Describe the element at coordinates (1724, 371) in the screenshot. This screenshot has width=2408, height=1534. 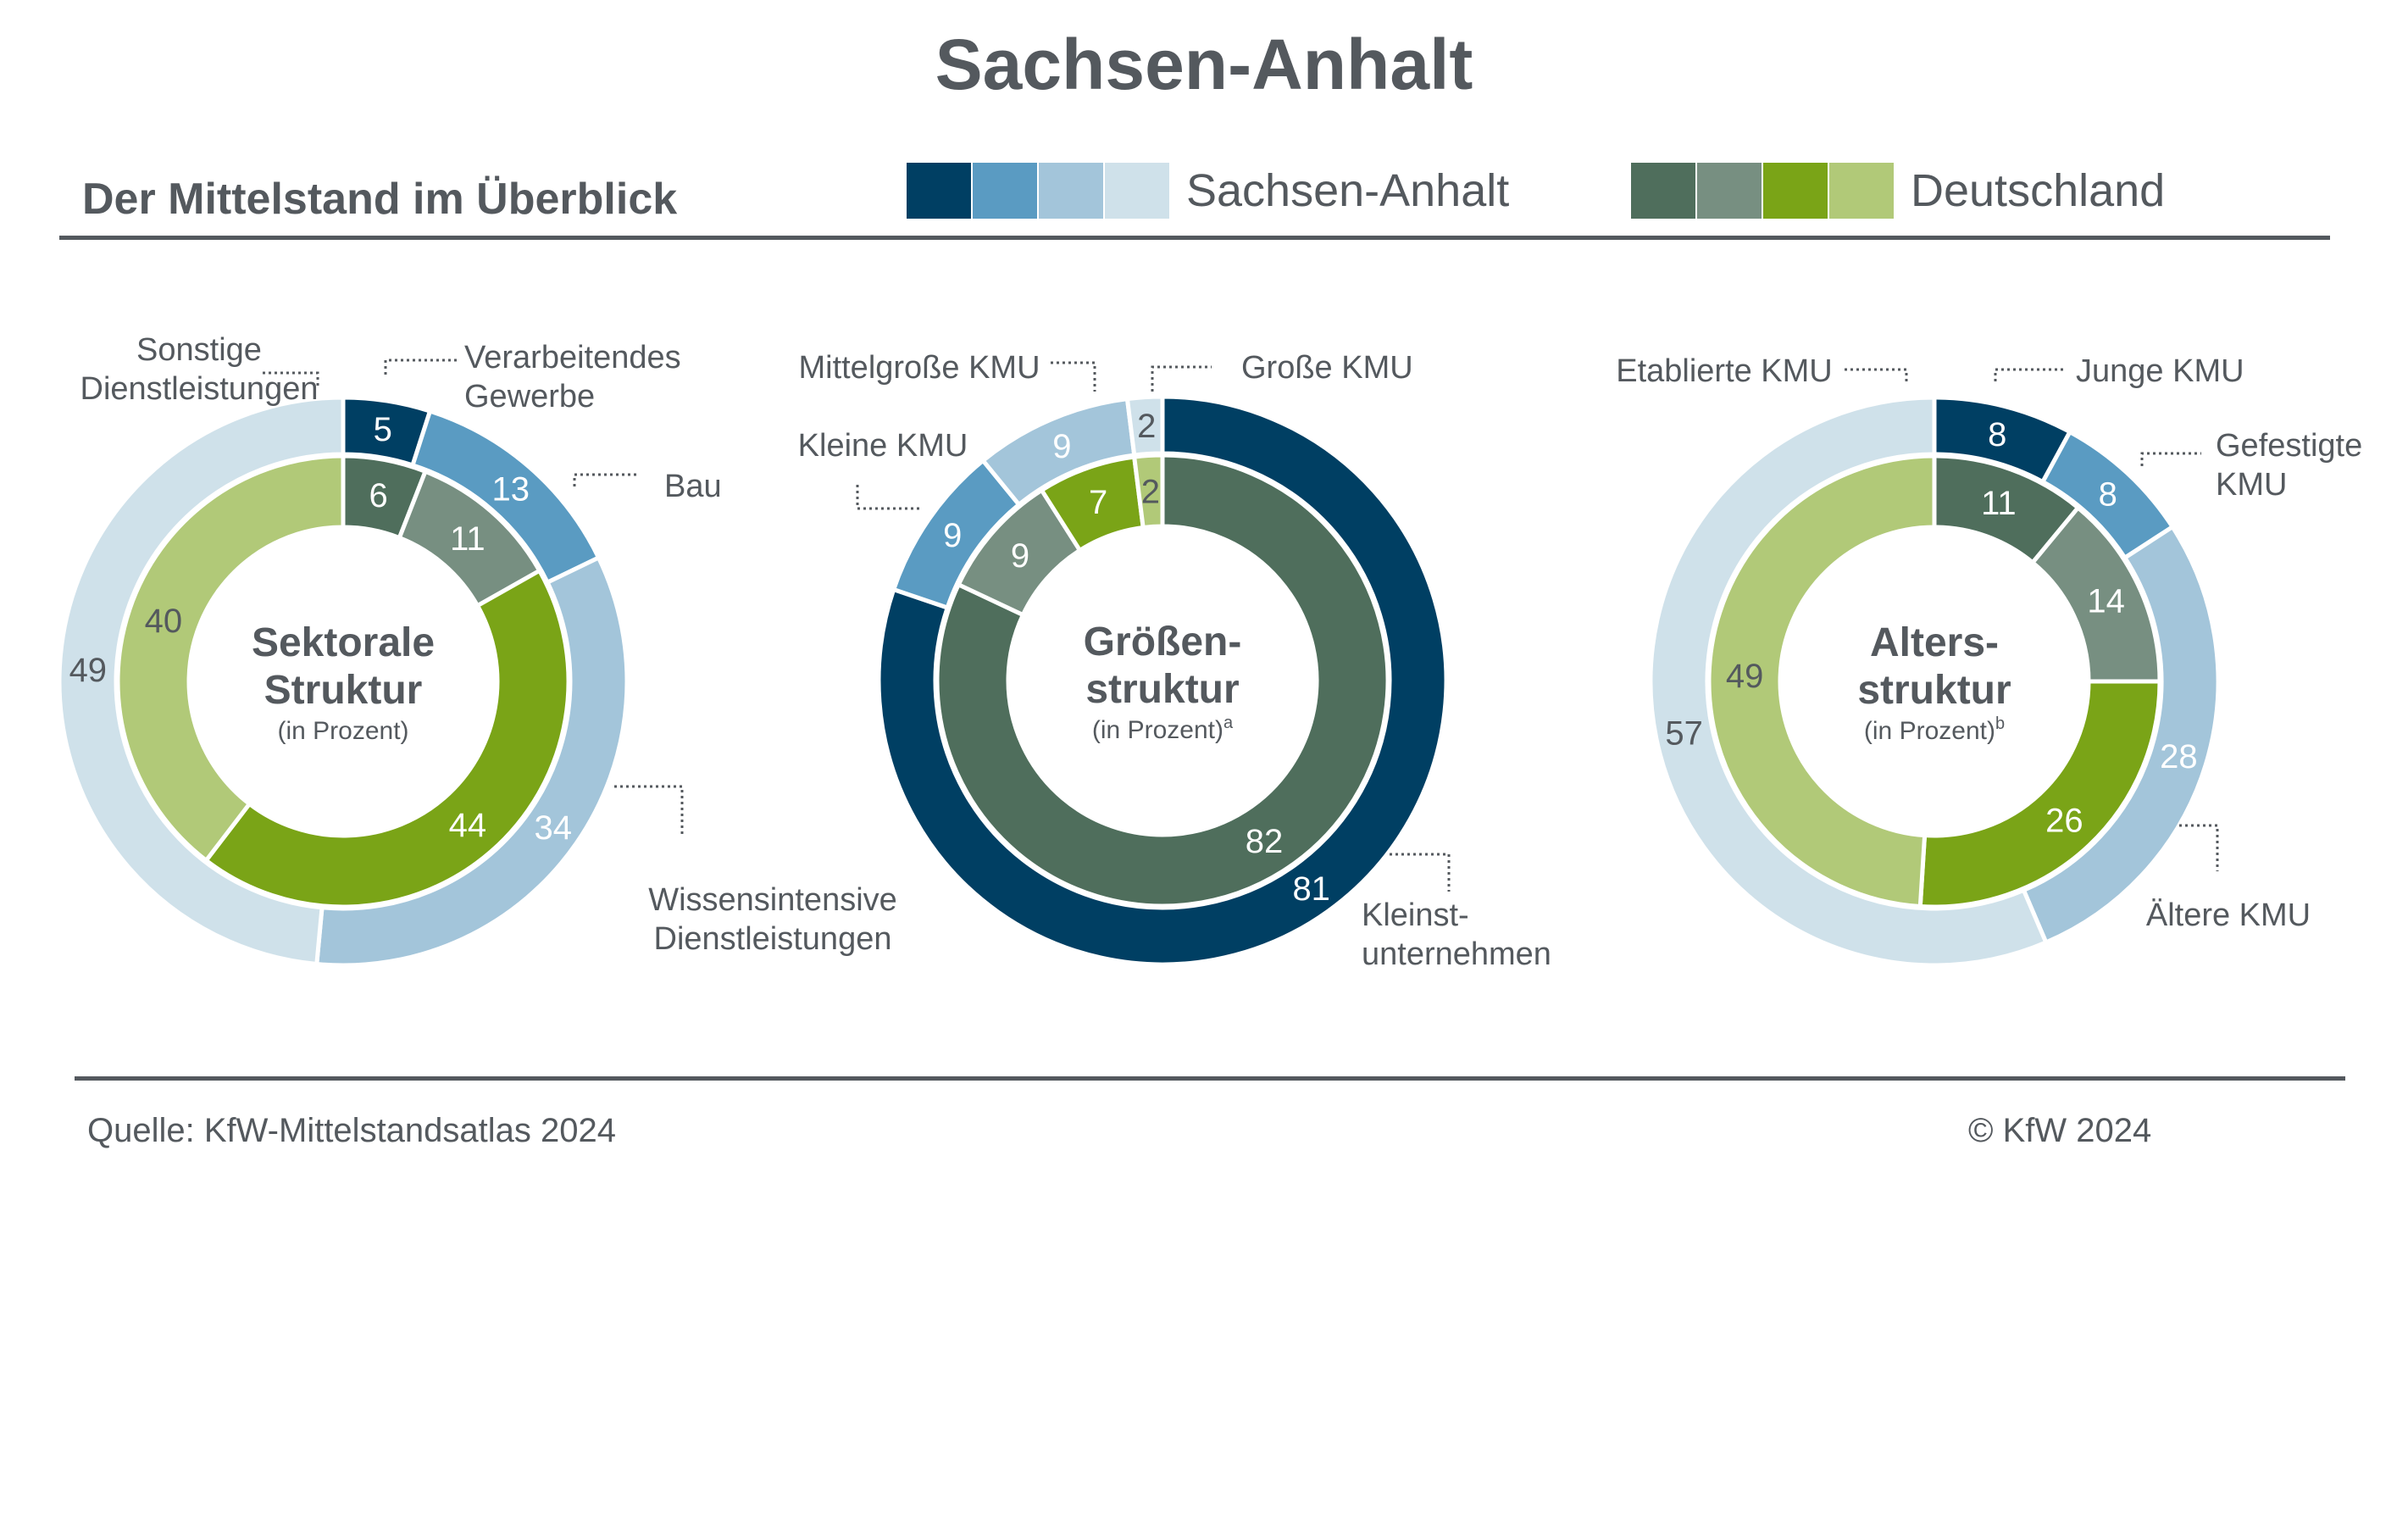
I see `category-label: Etablierte KMU` at that location.